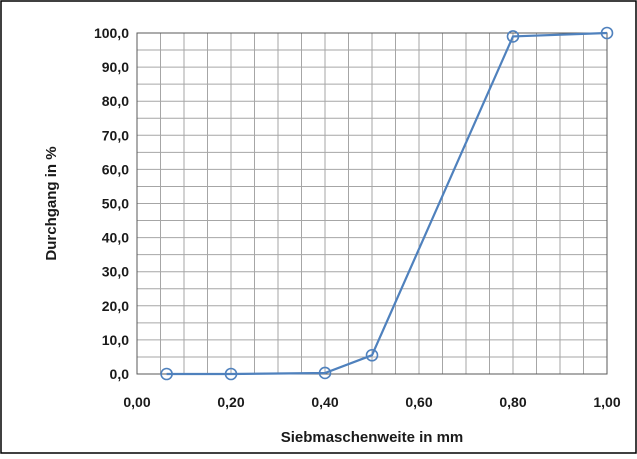 The image size is (637, 459). I want to click on y-tick-label: 30,0, so click(115, 272).